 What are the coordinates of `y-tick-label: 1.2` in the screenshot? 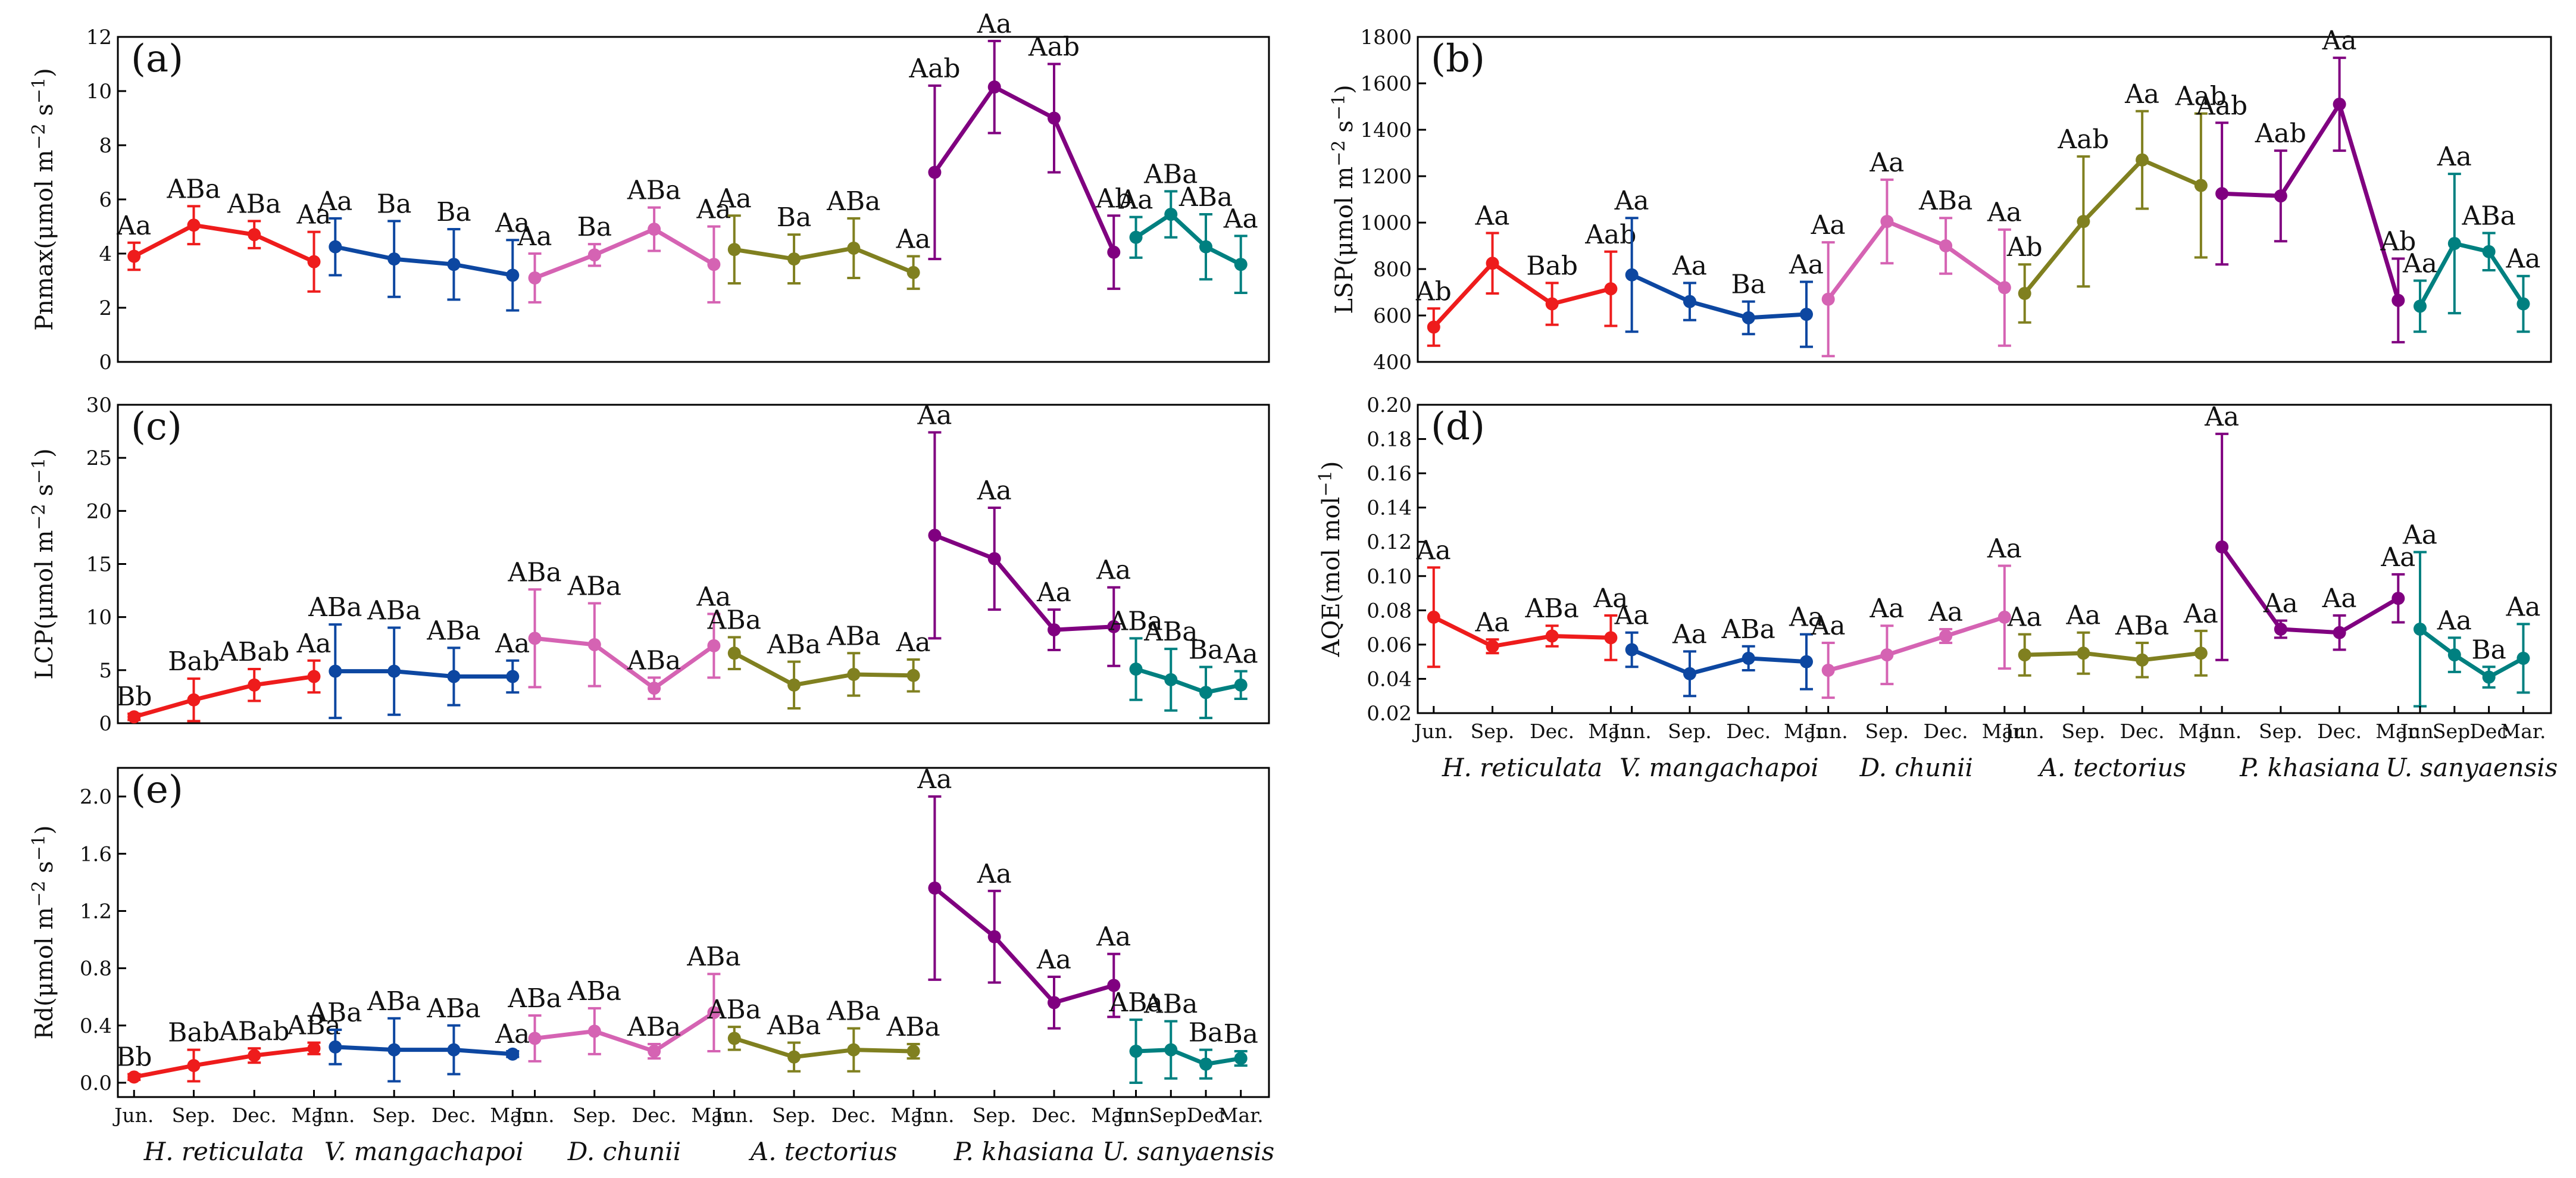 It's located at (96, 911).